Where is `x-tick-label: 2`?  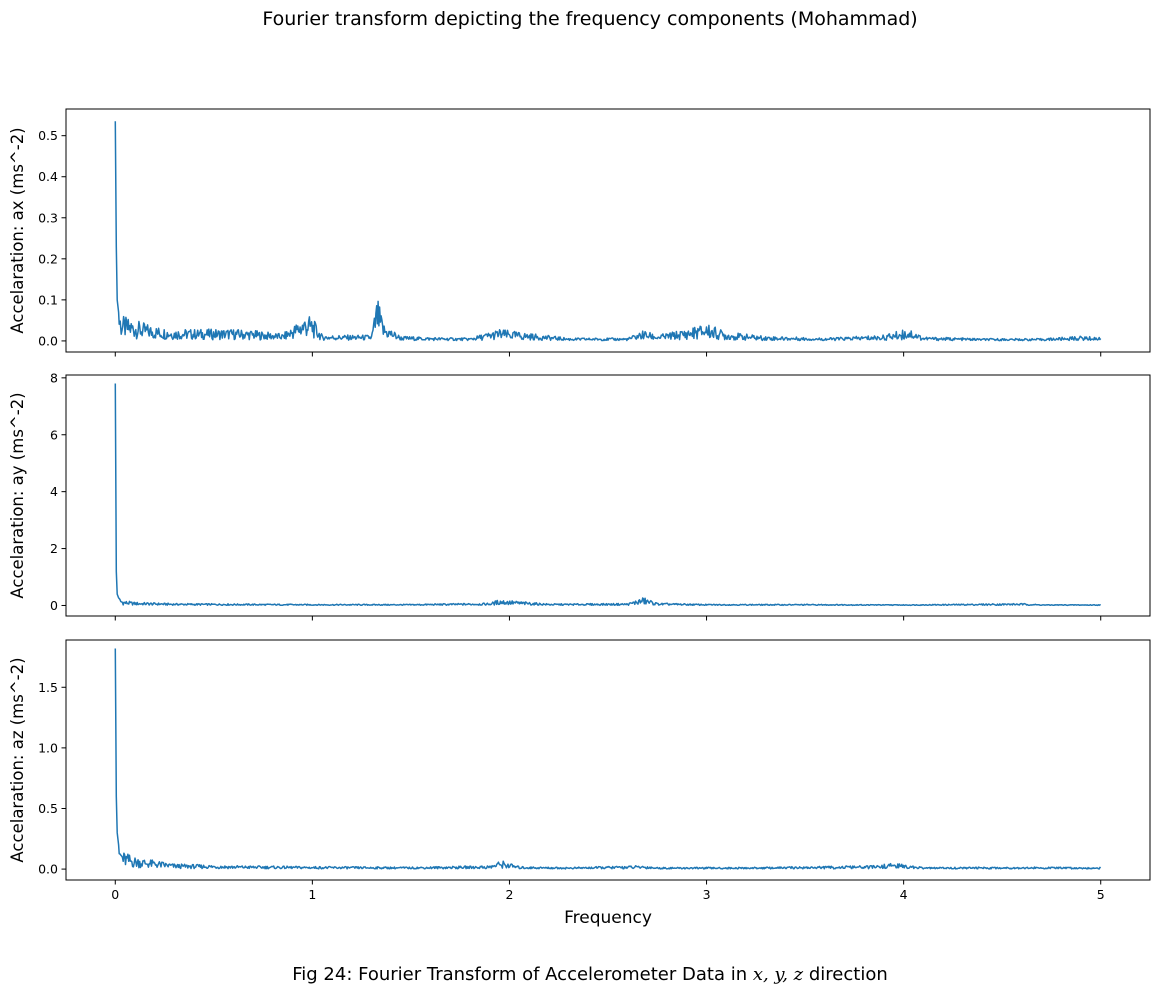
x-tick-label: 2 is located at coordinates (509, 894).